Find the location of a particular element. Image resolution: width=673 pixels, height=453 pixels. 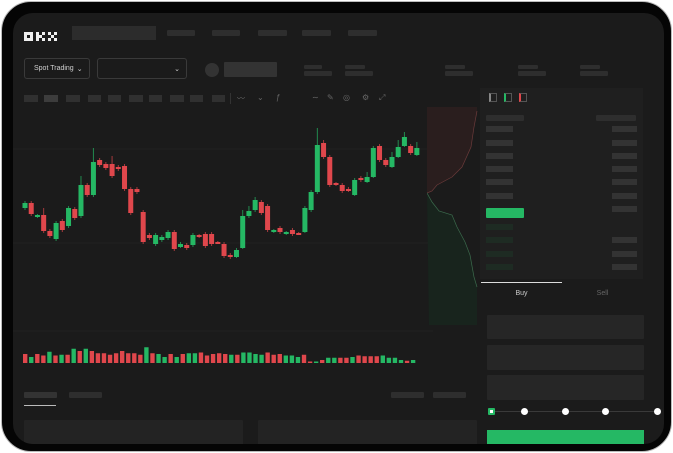

bid-price is located at coordinates (499, 240).